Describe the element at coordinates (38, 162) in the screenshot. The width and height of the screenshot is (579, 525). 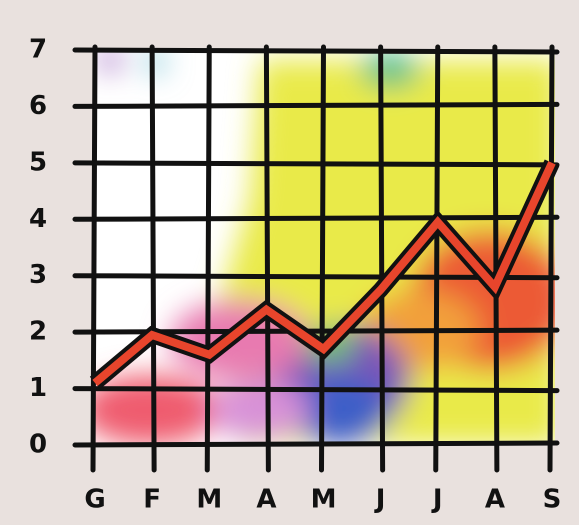
I see `y-tick-label: 5` at that location.